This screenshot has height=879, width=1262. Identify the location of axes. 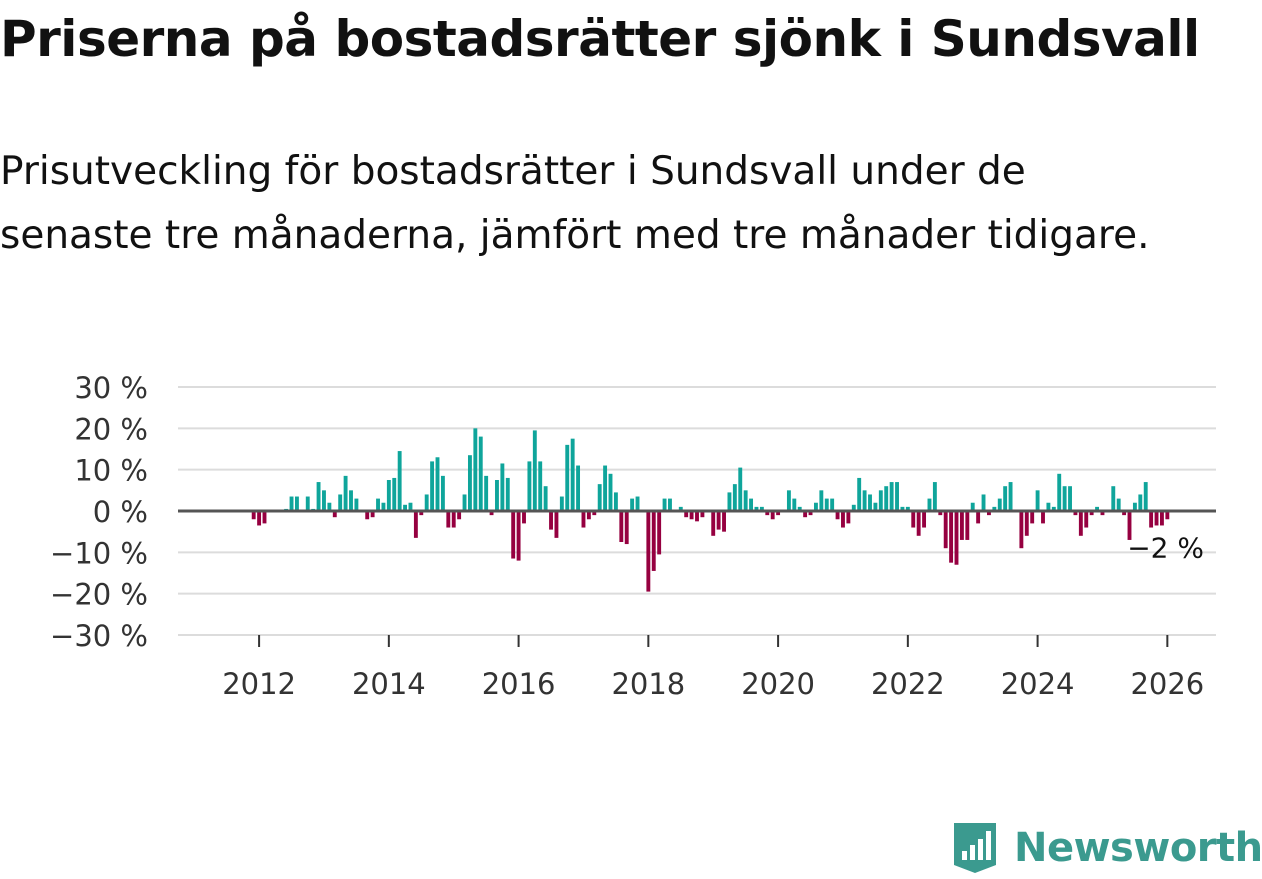
(697, 578).